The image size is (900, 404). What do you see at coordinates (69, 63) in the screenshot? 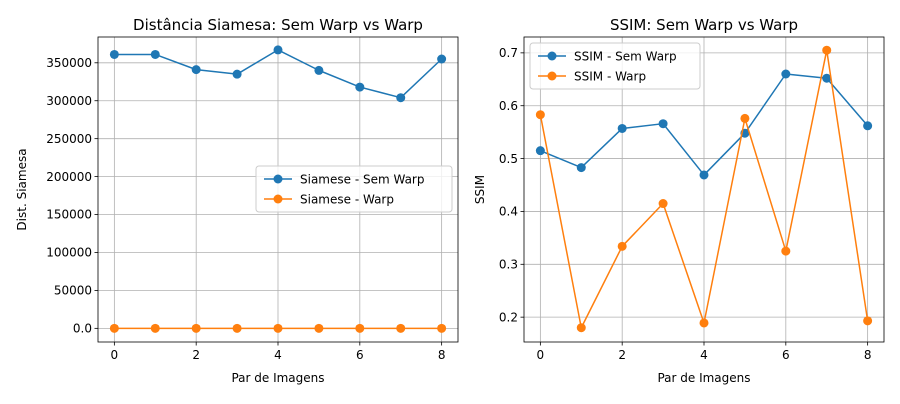
I see `y-tick-label: 350000` at bounding box center [69, 63].